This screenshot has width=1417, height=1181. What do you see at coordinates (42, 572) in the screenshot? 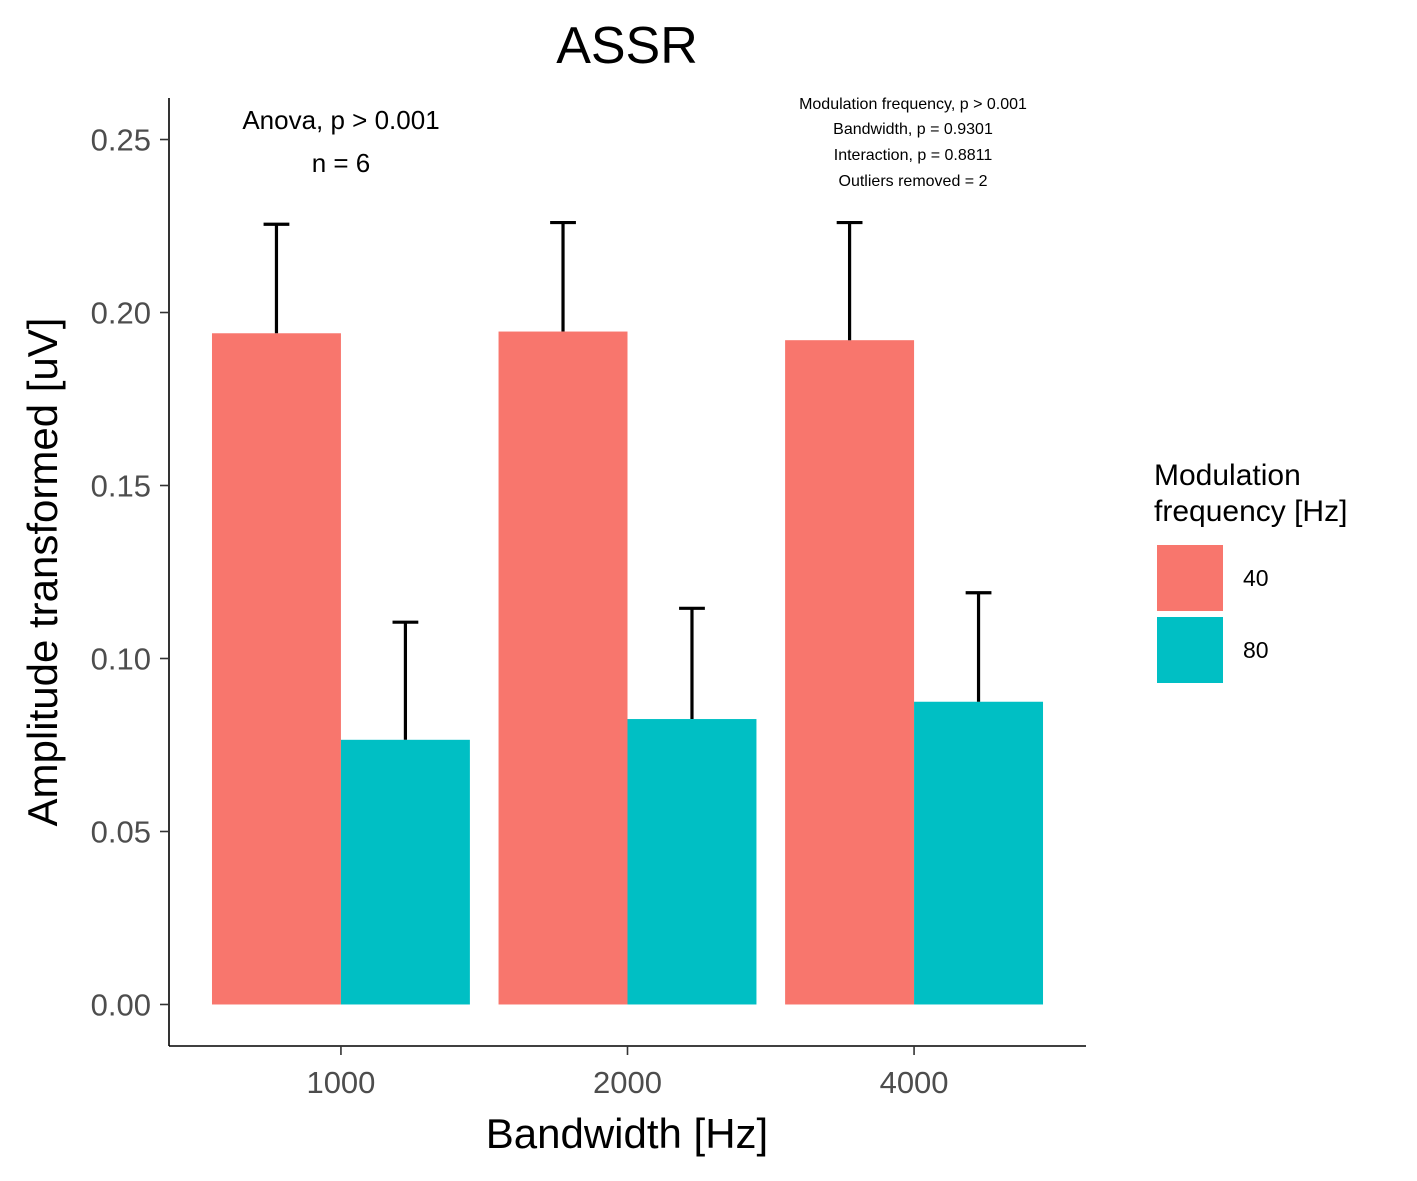
I see `y-axis-title: Amplitude transformed [uV]` at bounding box center [42, 572].